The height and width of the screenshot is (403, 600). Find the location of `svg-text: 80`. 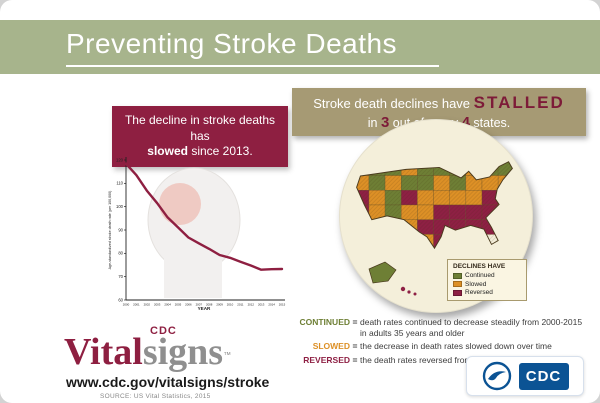

svg-text: 80 is located at coordinates (120, 253).